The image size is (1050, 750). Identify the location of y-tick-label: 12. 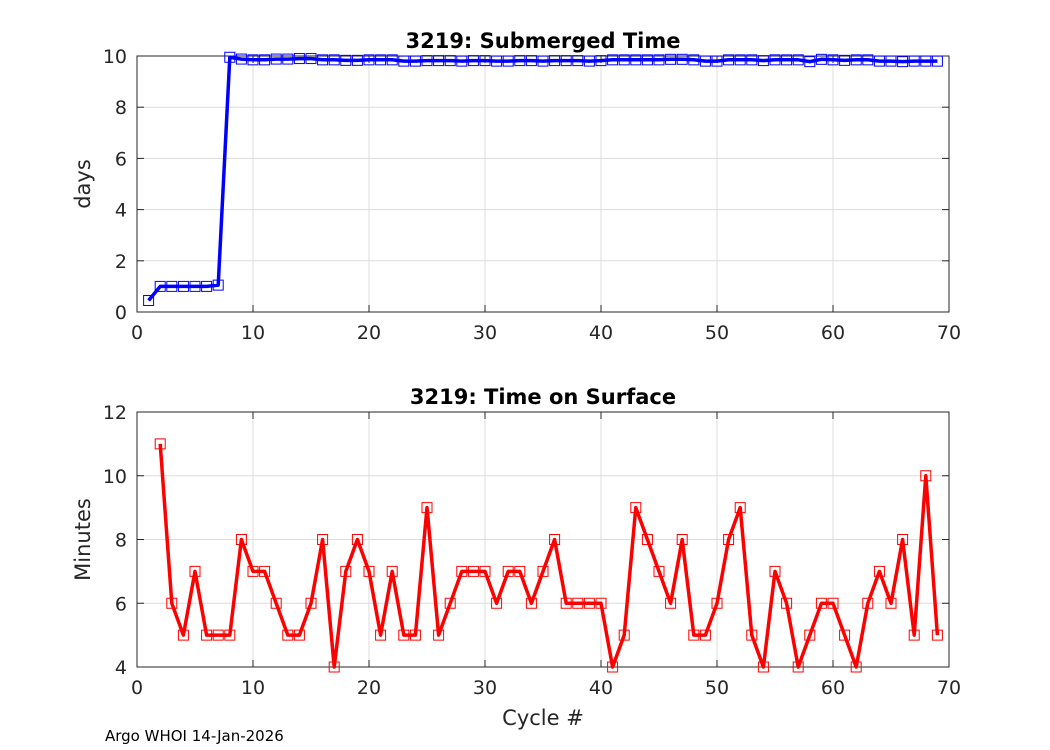
(115, 413).